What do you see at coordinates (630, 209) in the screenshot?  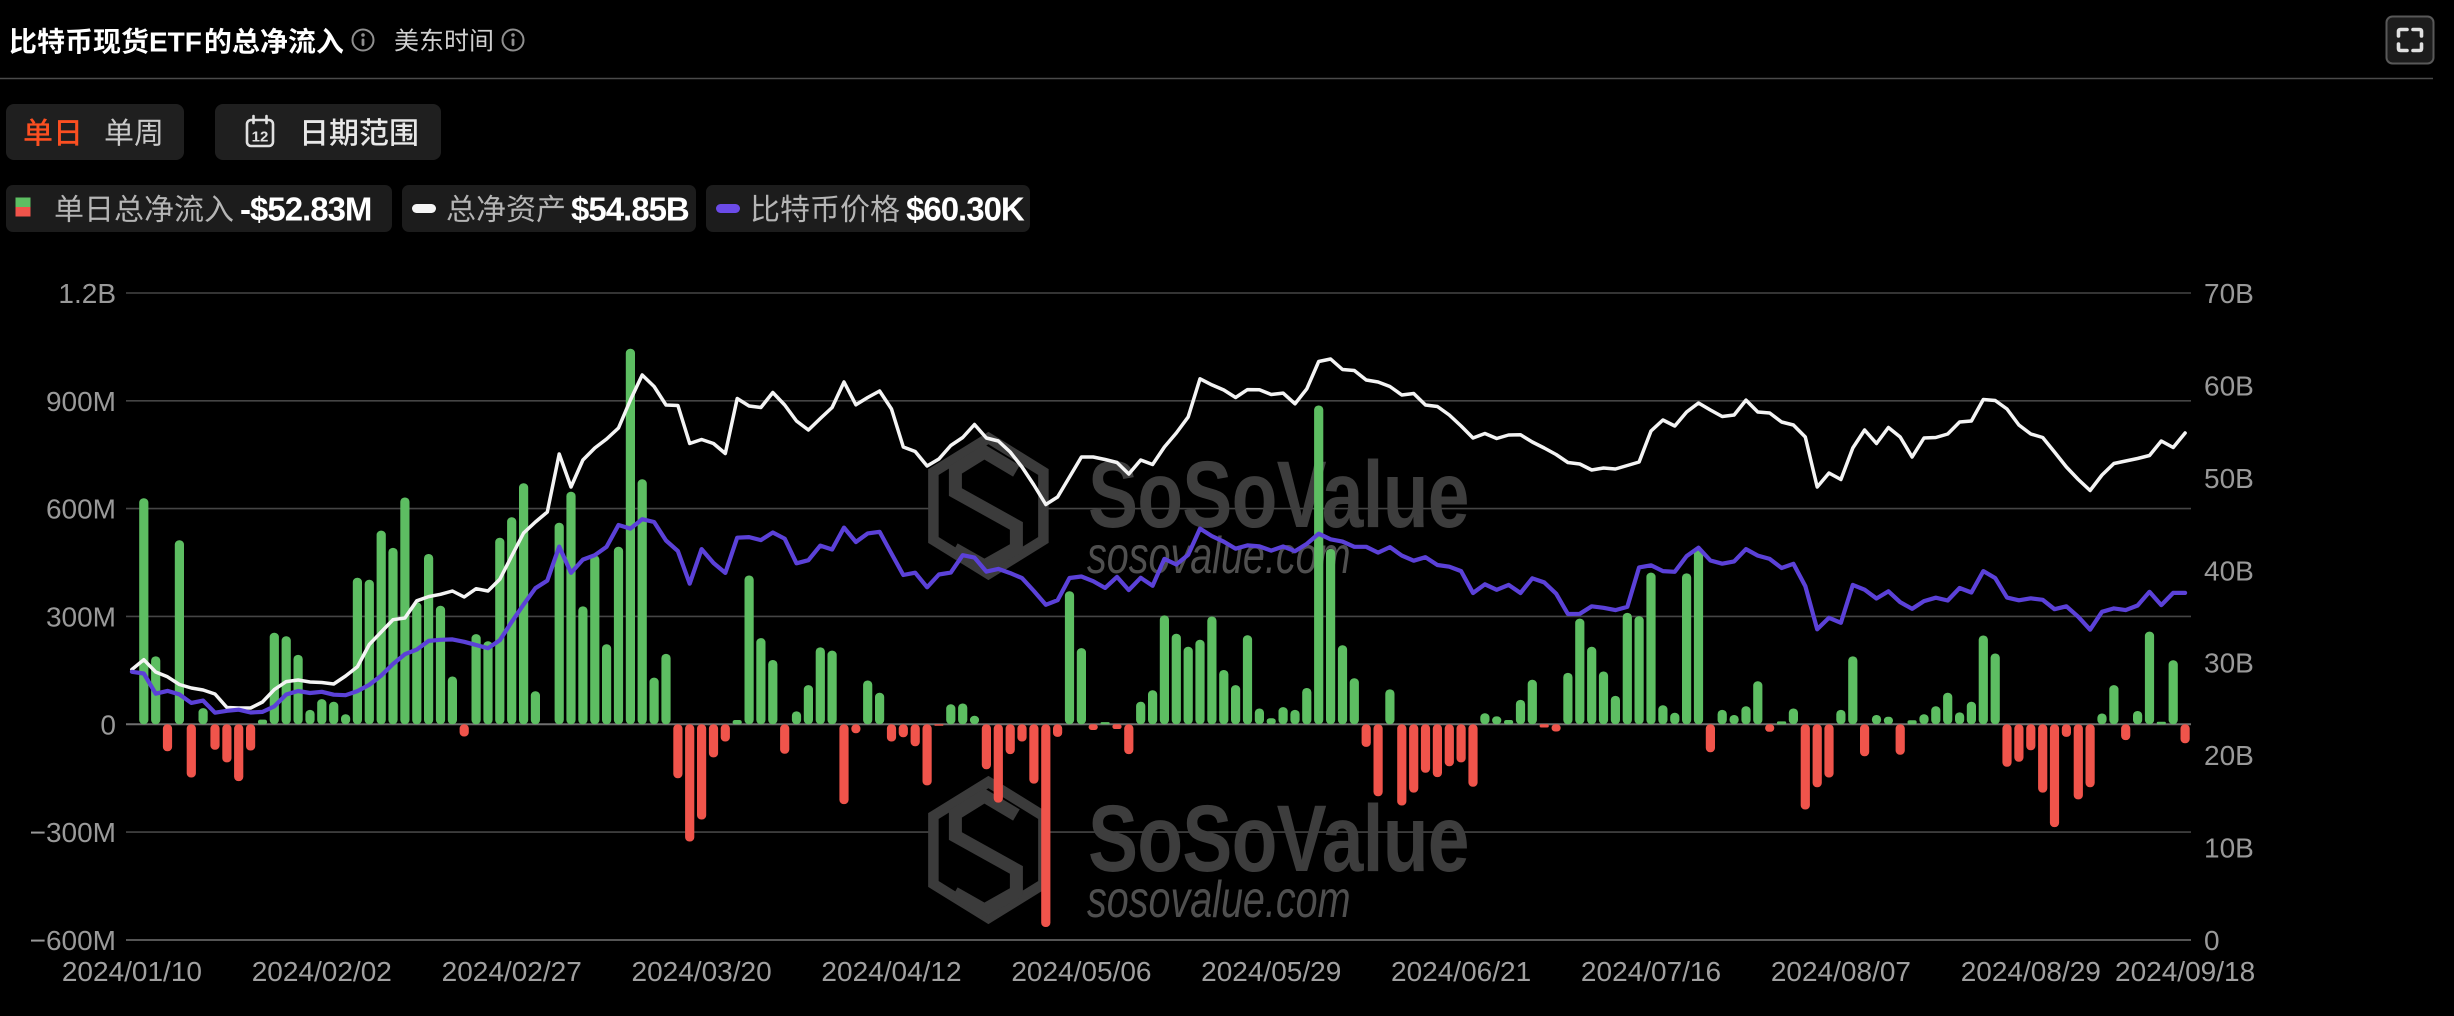 I see `svg-text: $54.85B` at bounding box center [630, 209].